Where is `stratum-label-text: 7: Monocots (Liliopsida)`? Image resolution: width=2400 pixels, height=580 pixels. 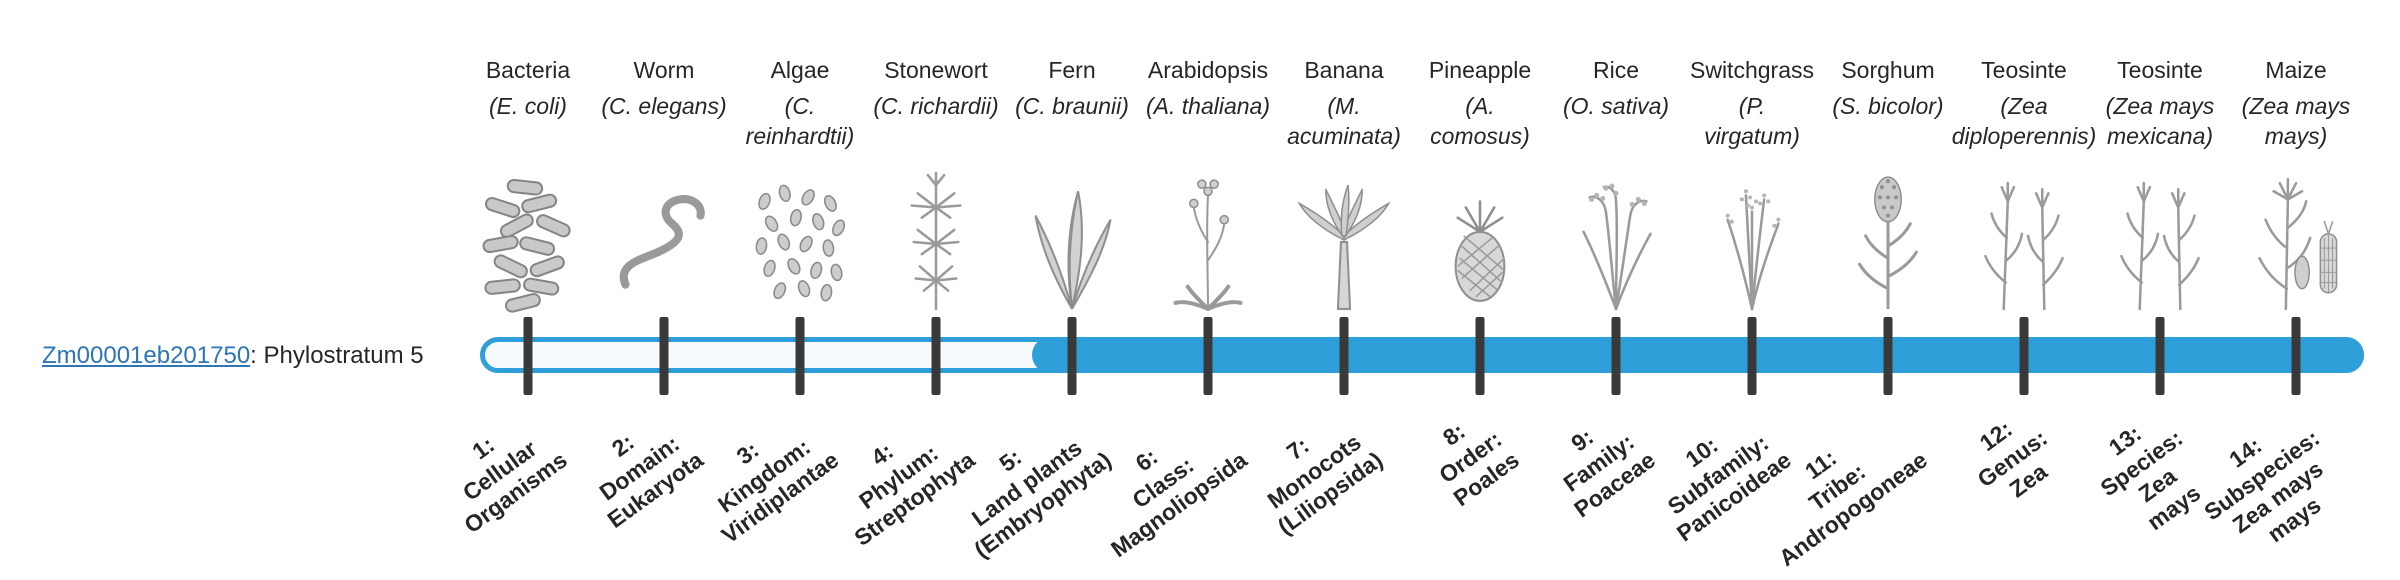
stratum-label-text: 7: Monocots (Liliopsida) is located at coordinates (1325, 484).